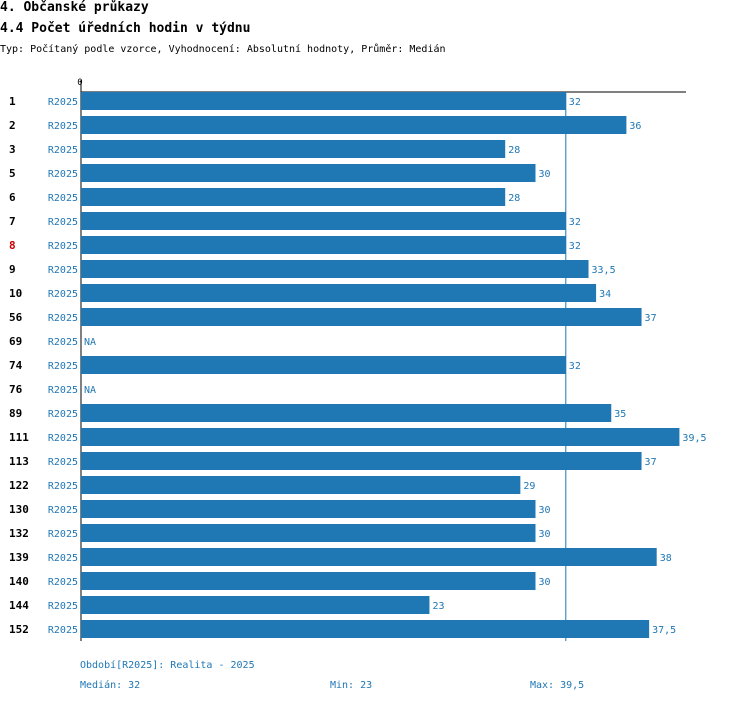  Describe the element at coordinates (694, 438) in the screenshot. I see `value-label: 39,5` at that location.